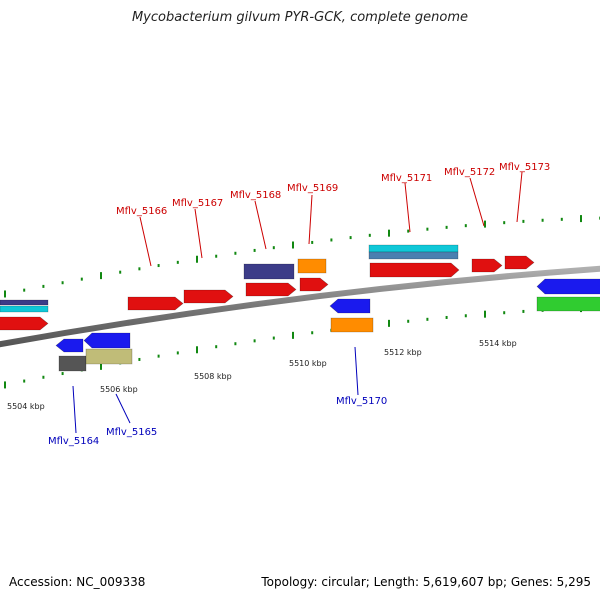  I want to click on accession-text: Accession: NC_009338, so click(77, 582).